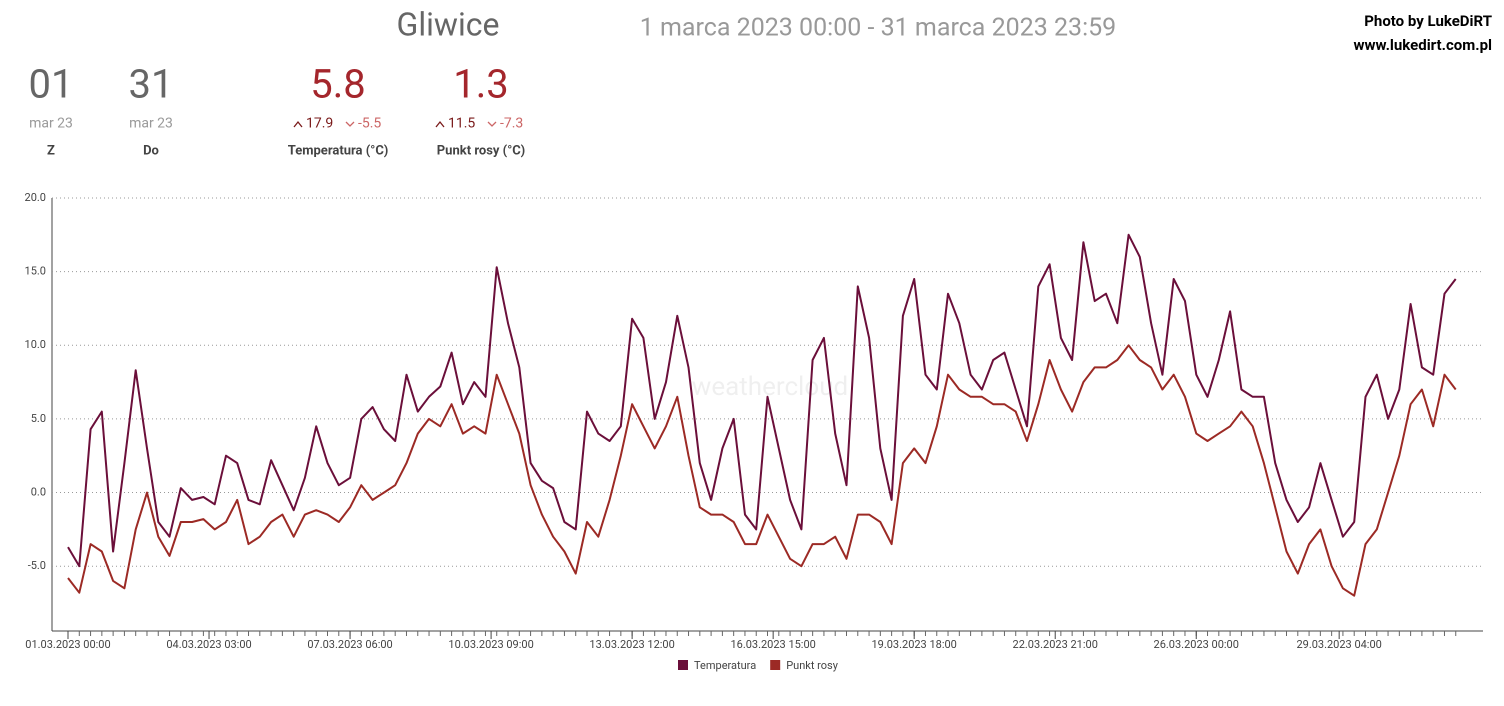 The width and height of the screenshot is (1504, 706). I want to click on x-tick-label: 16.03.2023 15:00, so click(772, 644).